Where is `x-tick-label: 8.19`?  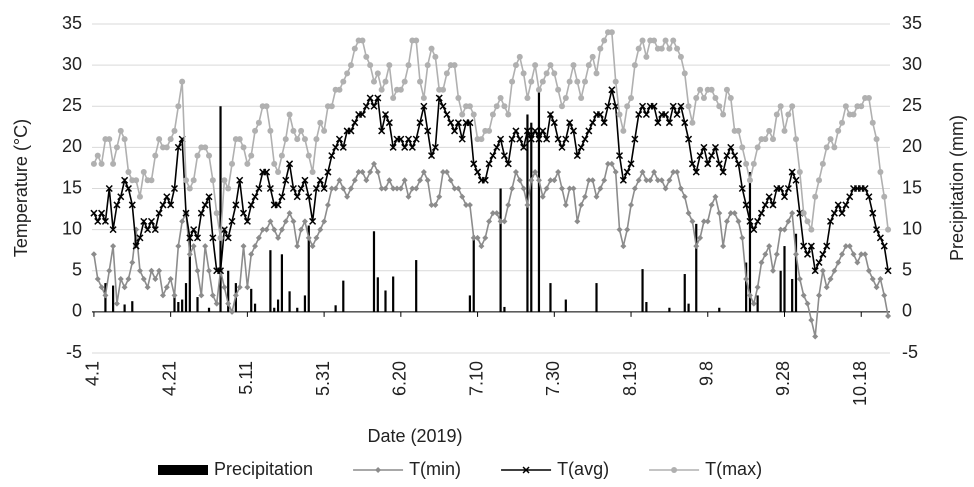 x-tick-label: 8.19 is located at coordinates (630, 378).